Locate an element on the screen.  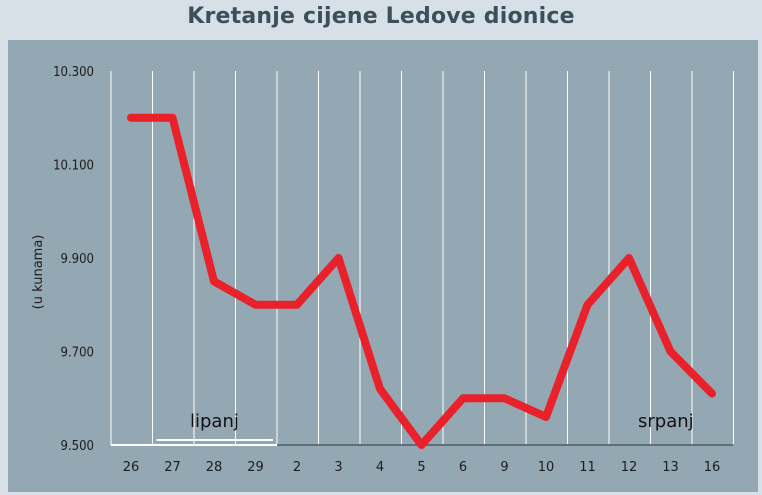
x-tick-label: 11 is located at coordinates (587, 467).